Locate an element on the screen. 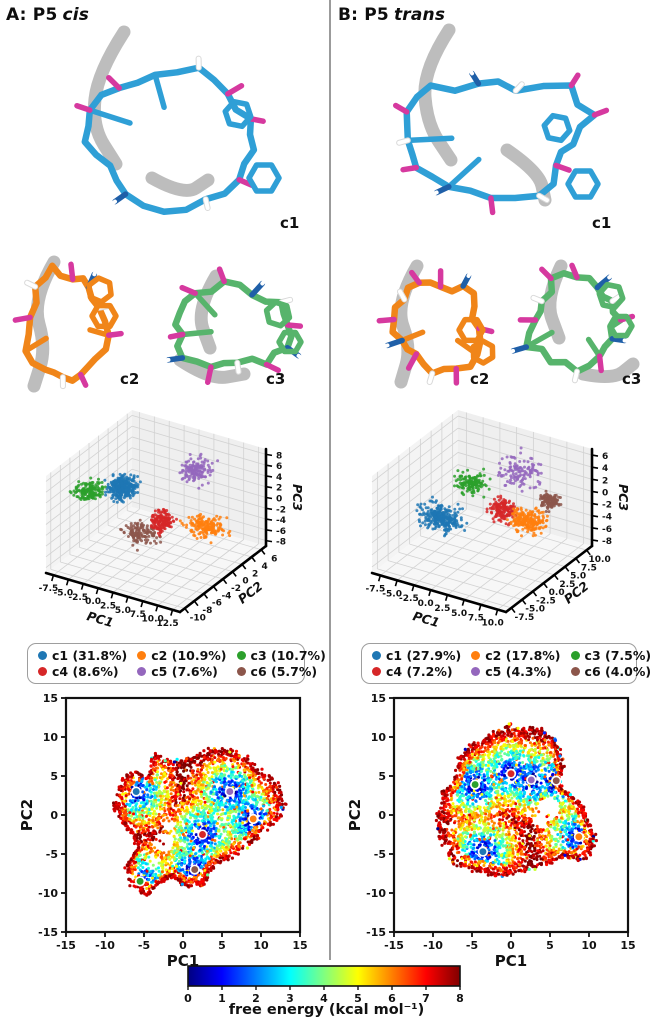 This screenshot has height=1024, width=653. panel-a-title-variant: cis is located at coordinates (76, 15).